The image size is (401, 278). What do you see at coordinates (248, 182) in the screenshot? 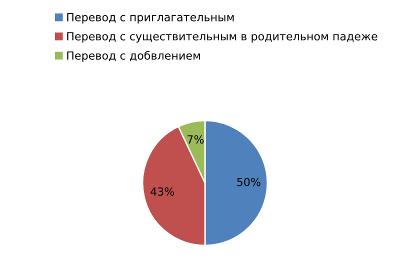
I see `data-label: 50%` at bounding box center [248, 182].